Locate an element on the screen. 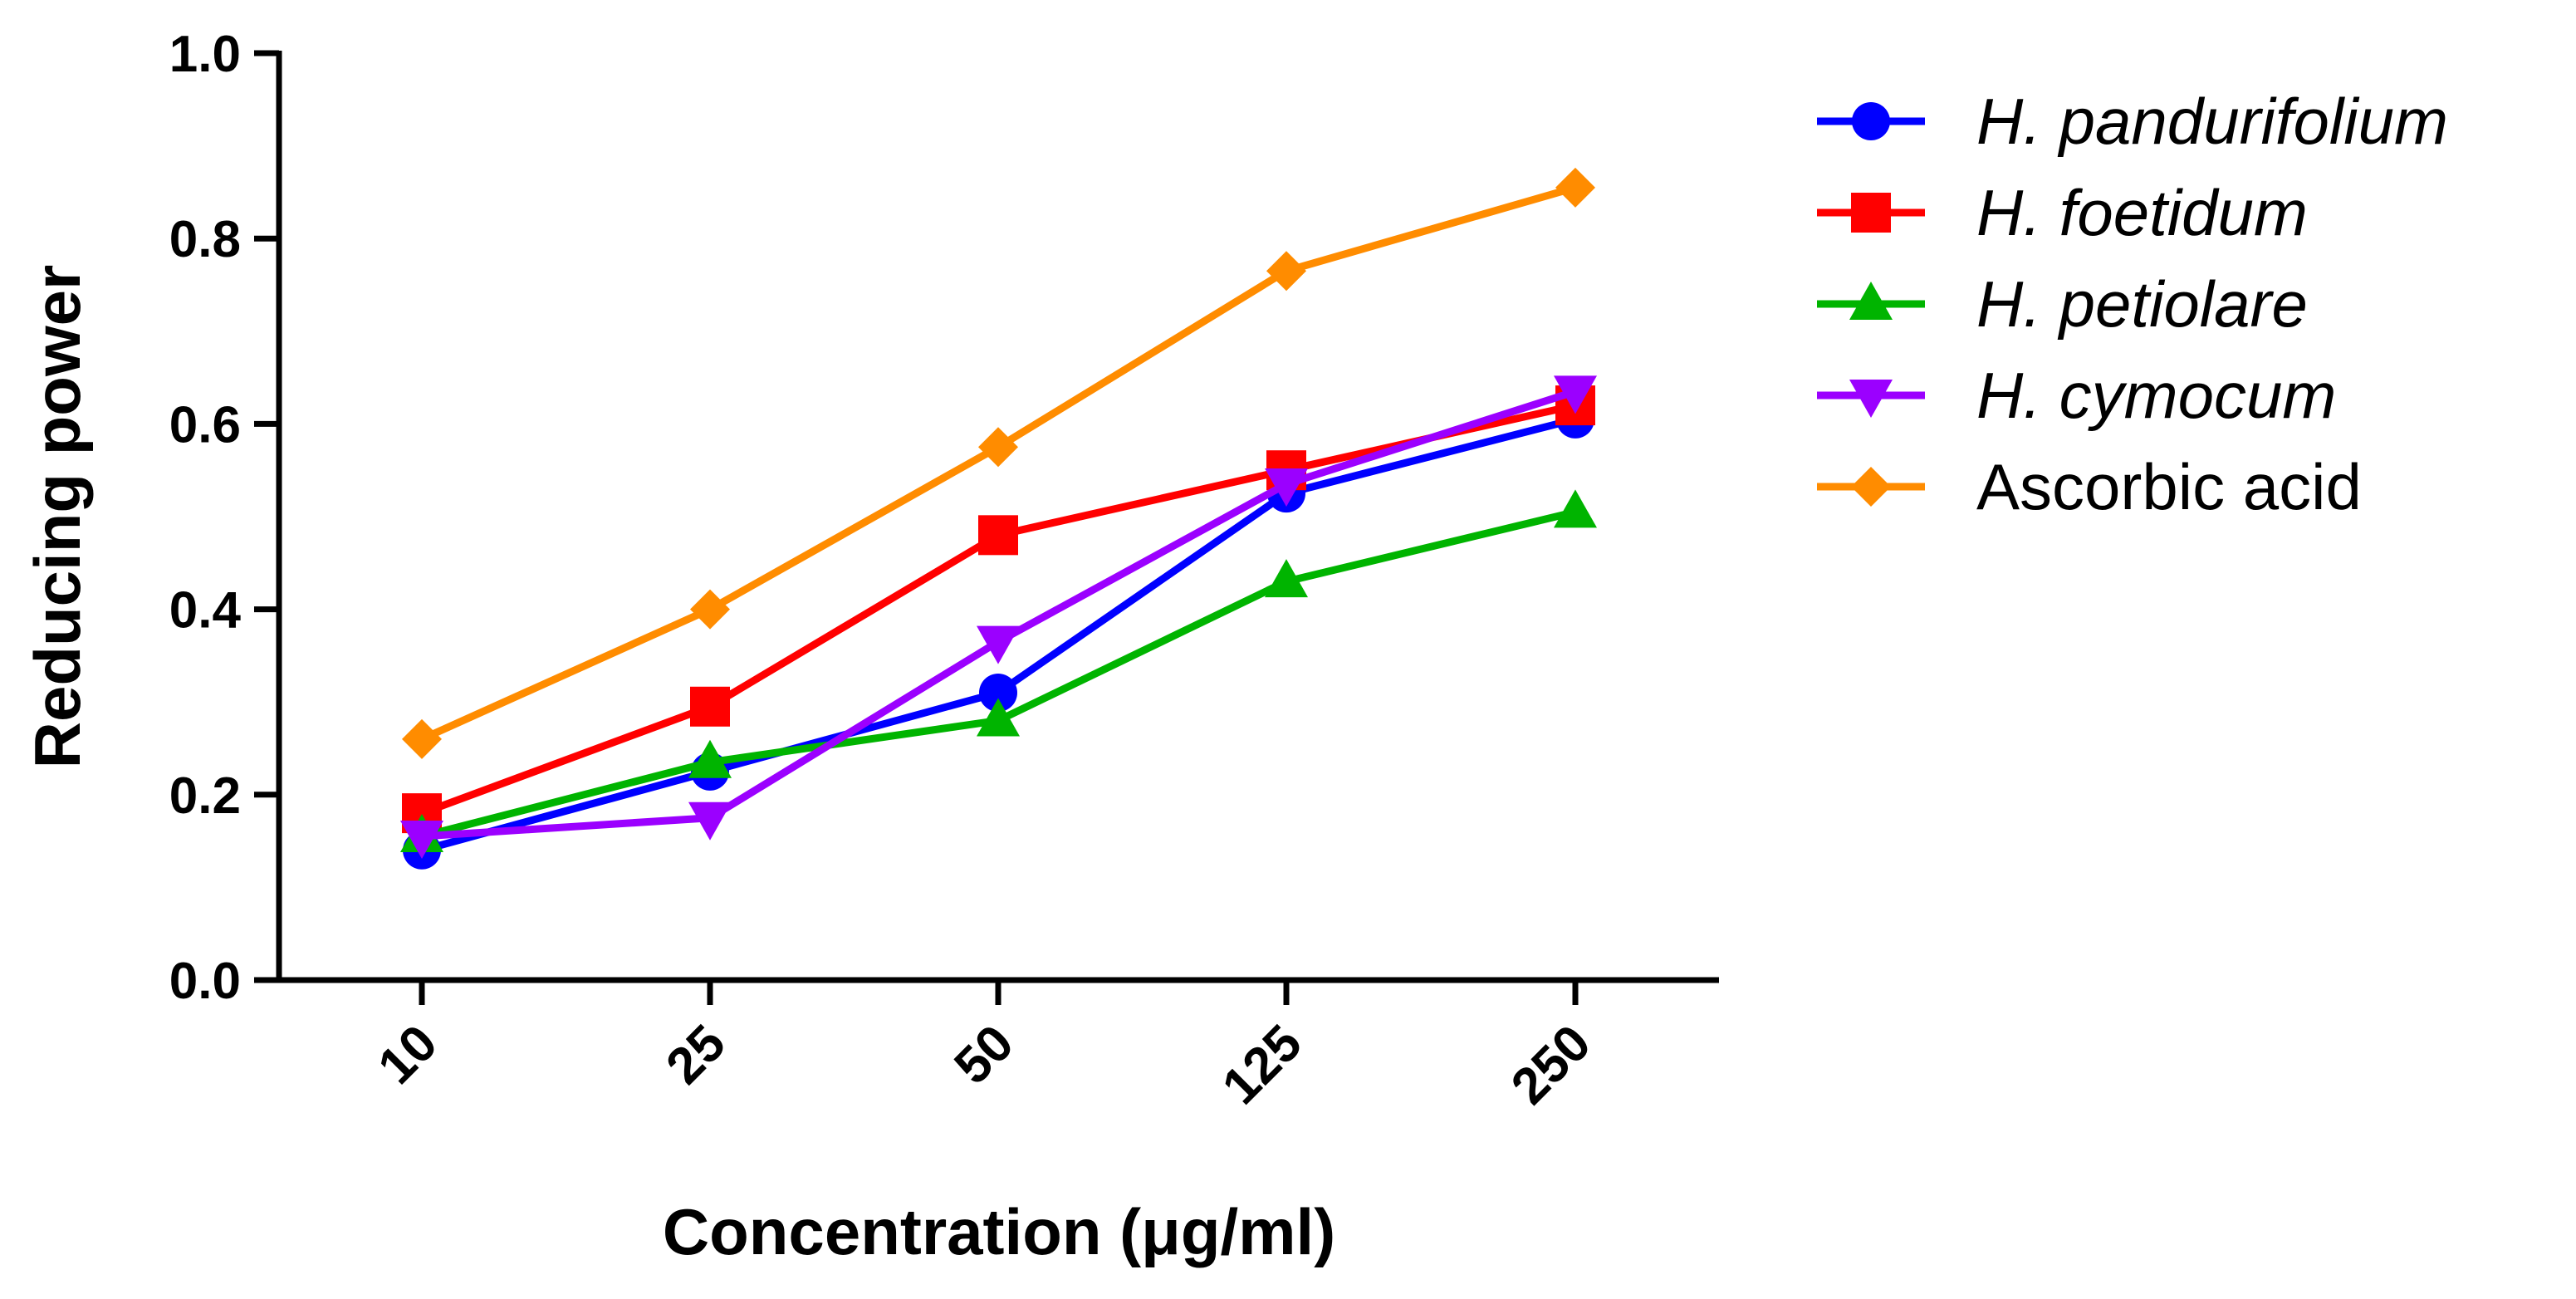  x-axis-title: Concentration (μg/ml) is located at coordinates (999, 1231).